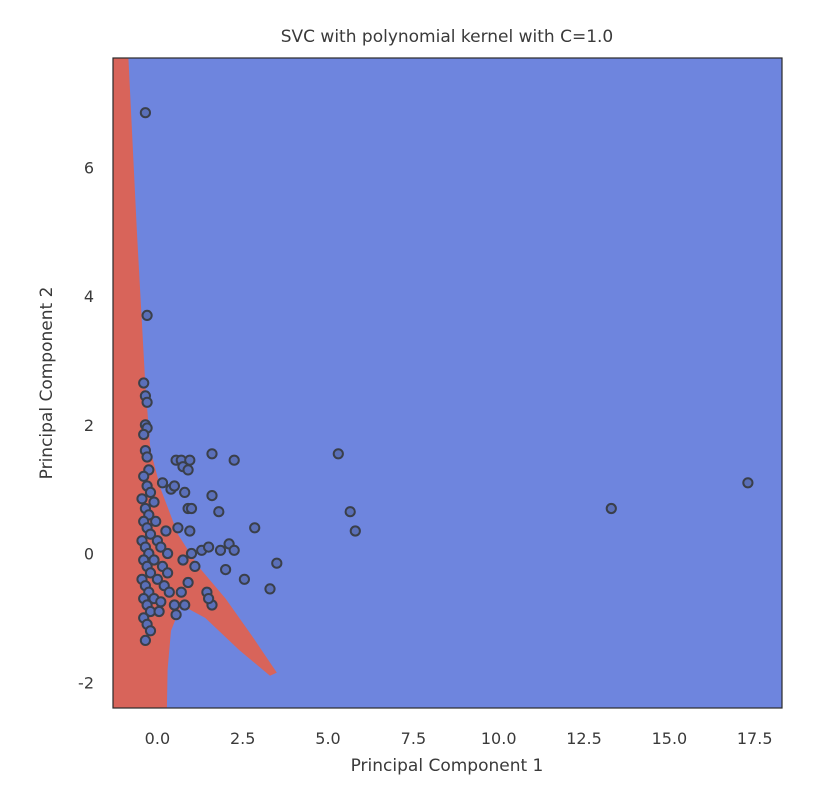 The height and width of the screenshot is (789, 822). Describe the element at coordinates (89, 167) in the screenshot. I see `y-tick-label: 6` at that location.